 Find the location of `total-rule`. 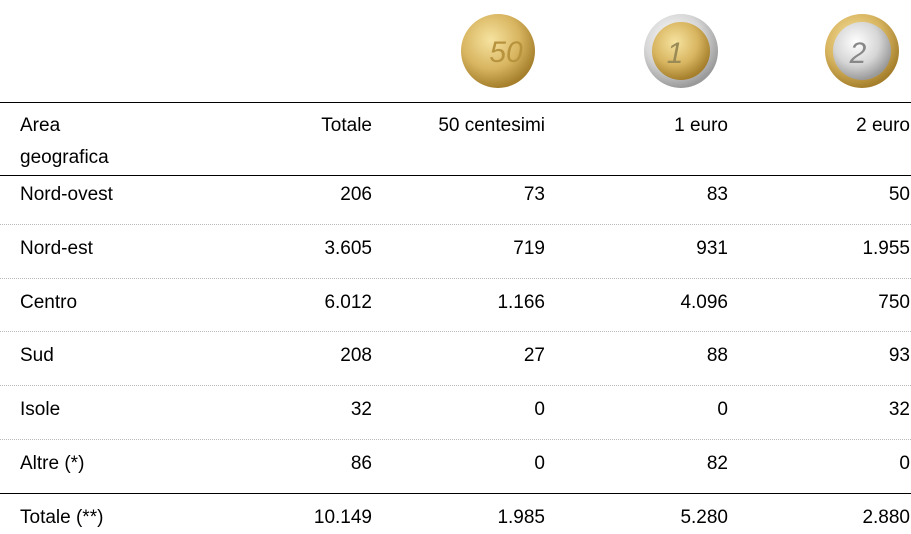

total-rule is located at coordinates (455, 493).